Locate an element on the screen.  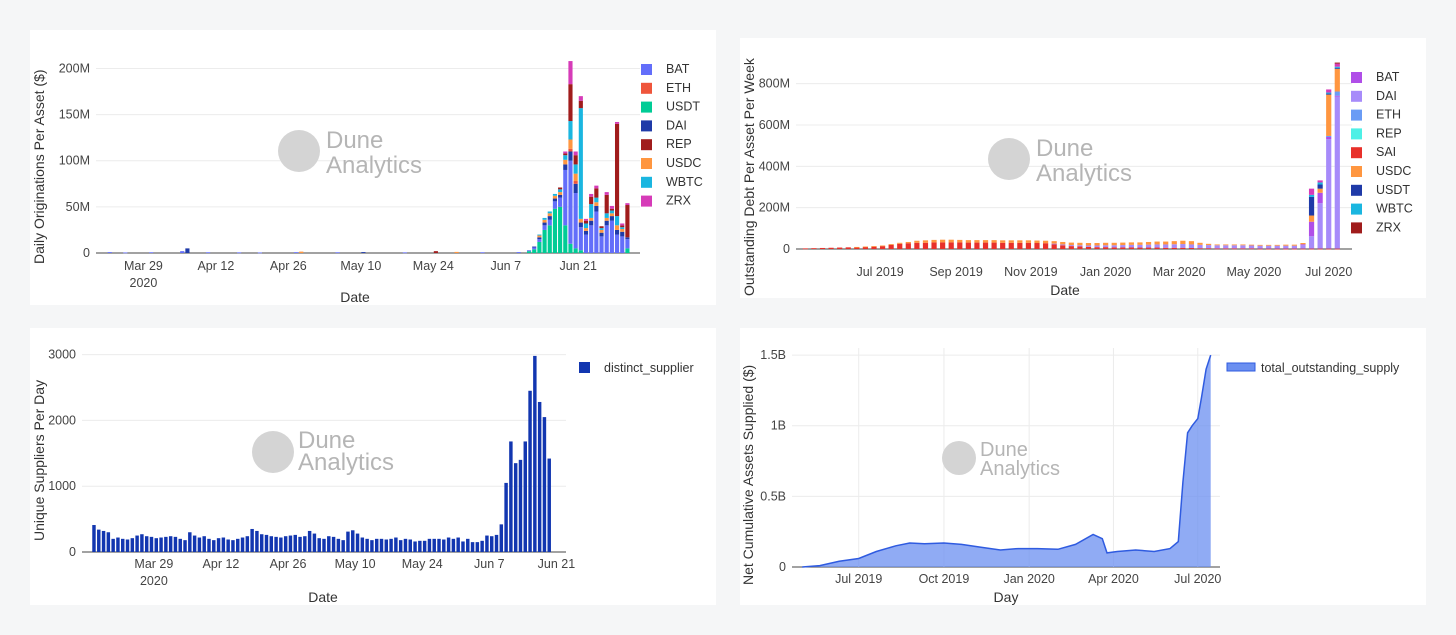
legend: total_outstanding_supply is located at coordinates (1313, 368).